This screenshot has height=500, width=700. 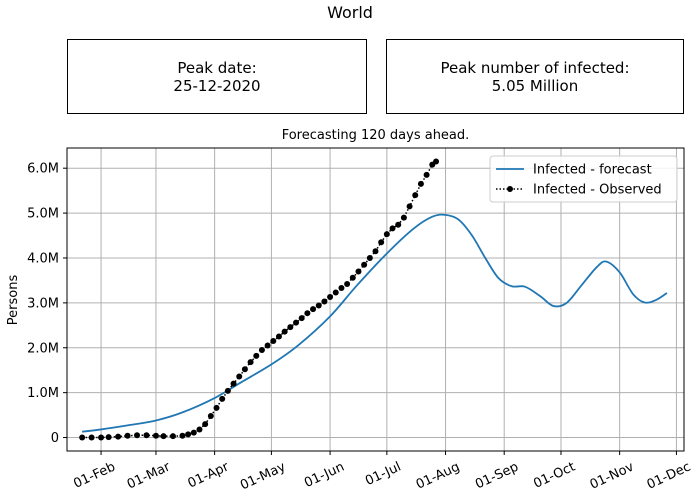 I want to click on x-tick-label: 01-Oct, so click(x=554, y=476).